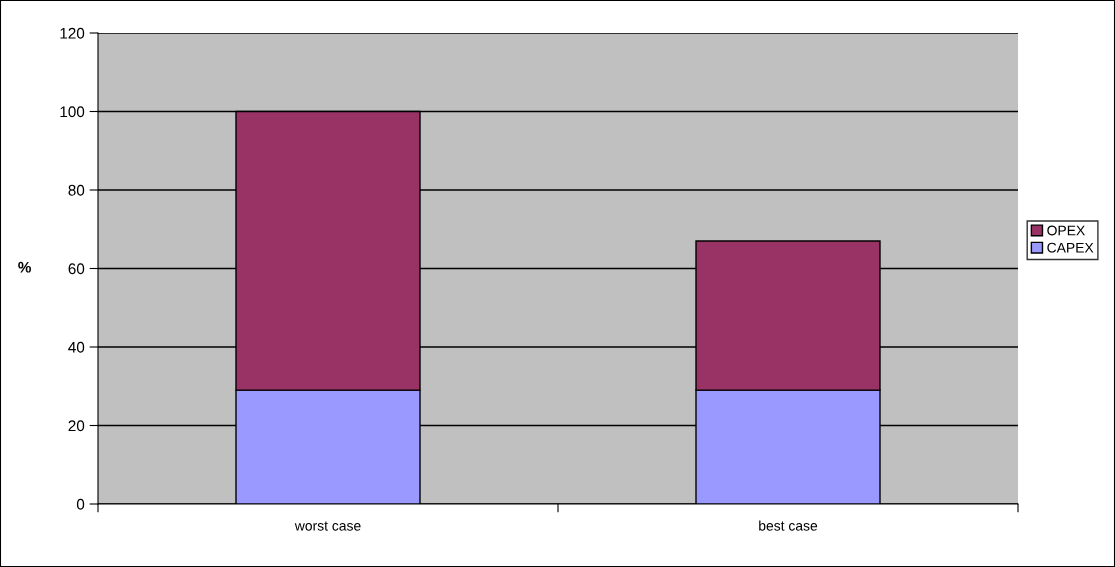 This screenshot has width=1115, height=567. Describe the element at coordinates (76, 269) in the screenshot. I see `y-tick-label: 60` at that location.